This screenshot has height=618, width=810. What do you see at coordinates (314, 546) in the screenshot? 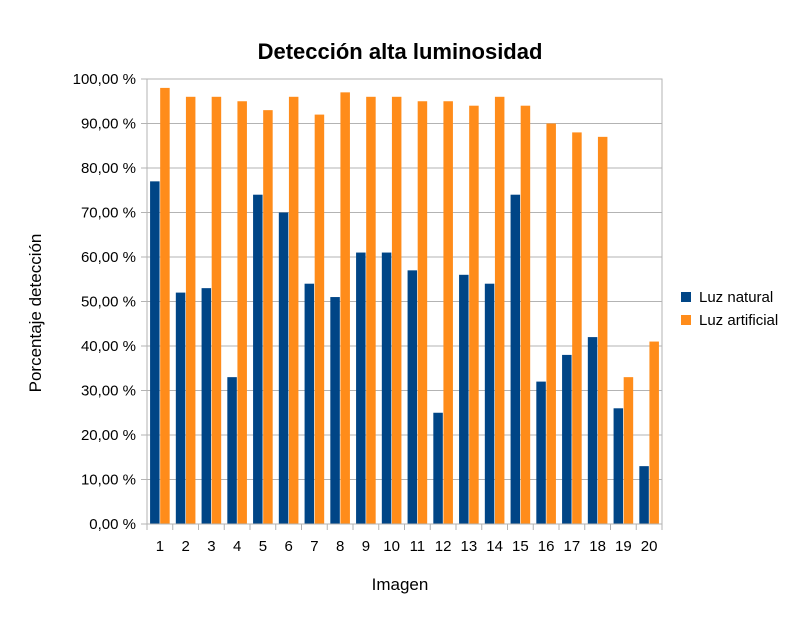
I see `x-tick-label: 7` at bounding box center [314, 546].